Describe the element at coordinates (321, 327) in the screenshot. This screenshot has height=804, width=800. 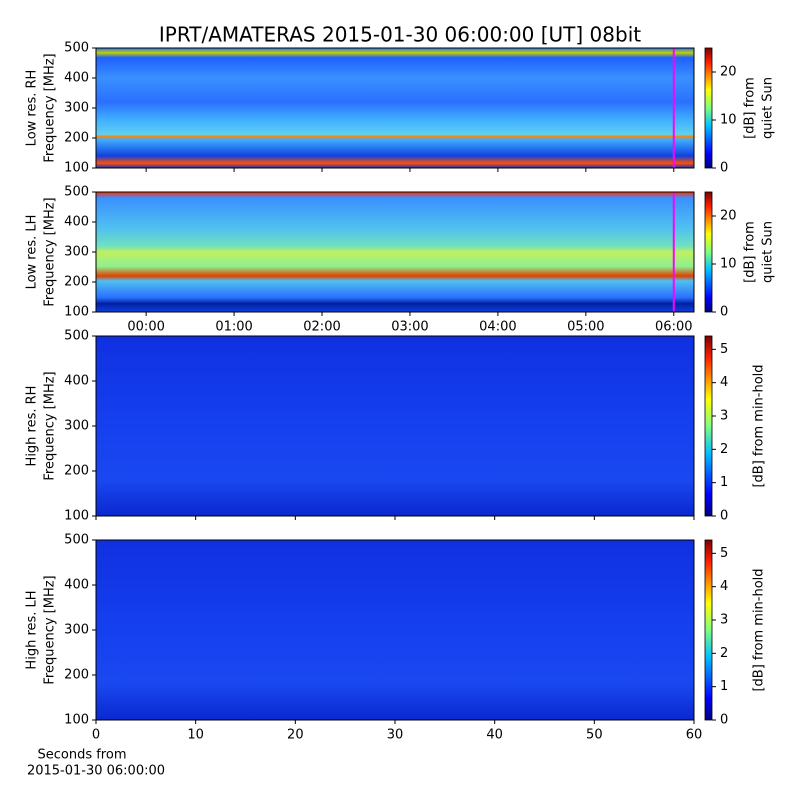
I see `x-tick-label: 02:00` at that location.